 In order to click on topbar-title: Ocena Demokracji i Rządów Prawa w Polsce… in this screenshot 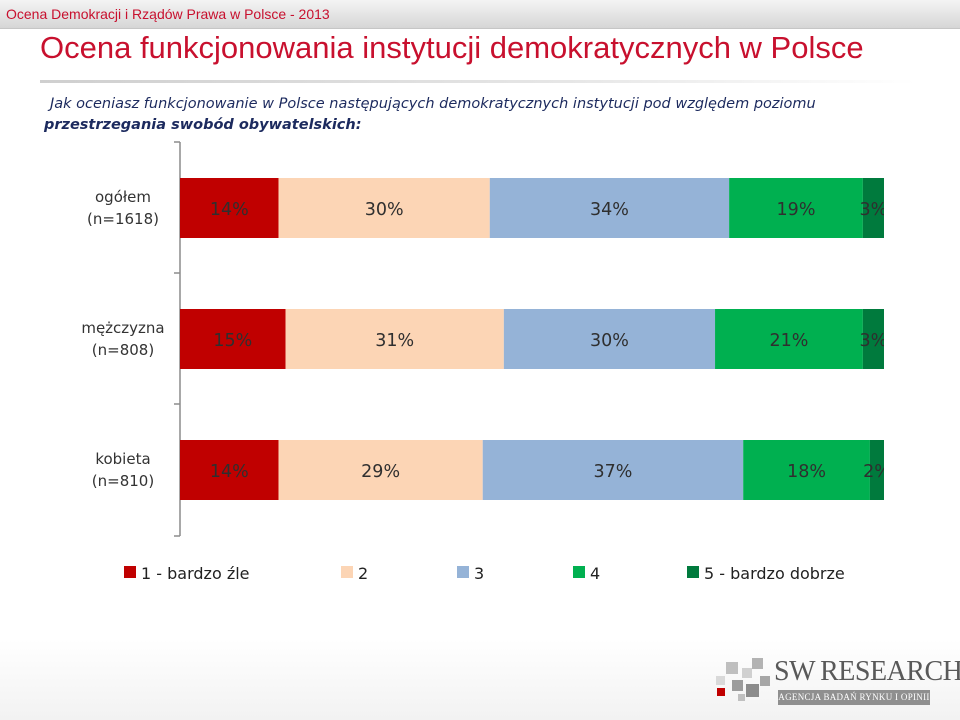, I will do `click(168, 14)`.